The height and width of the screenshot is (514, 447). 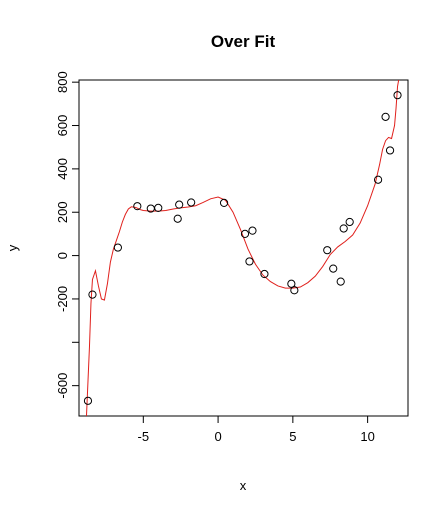 I want to click on x-tick-label: 0, so click(x=217, y=436).